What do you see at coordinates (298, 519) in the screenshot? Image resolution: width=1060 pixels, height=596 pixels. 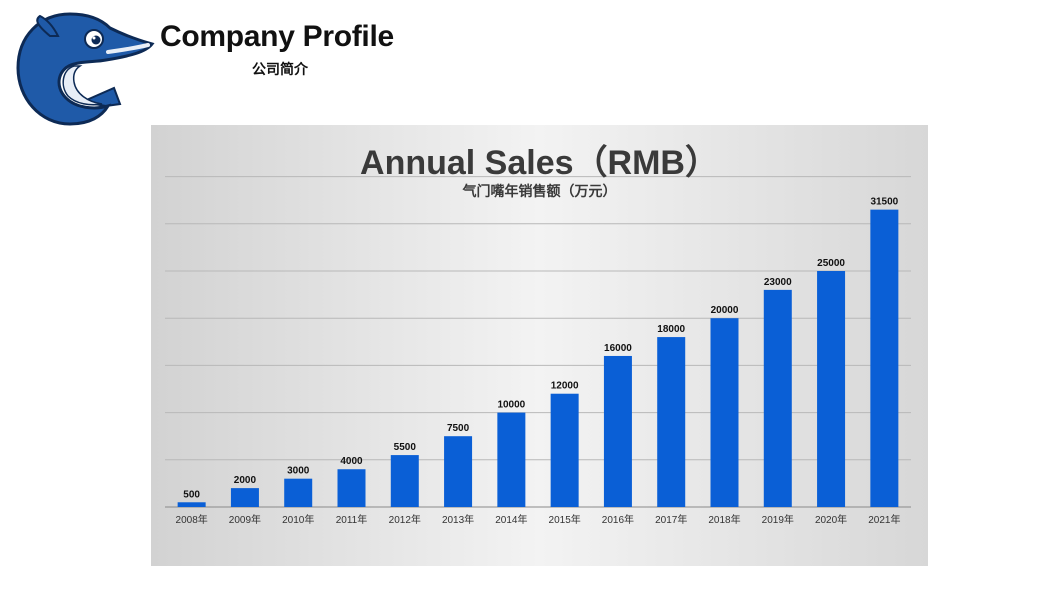 I see `x-tick-label: 2010年` at bounding box center [298, 519].